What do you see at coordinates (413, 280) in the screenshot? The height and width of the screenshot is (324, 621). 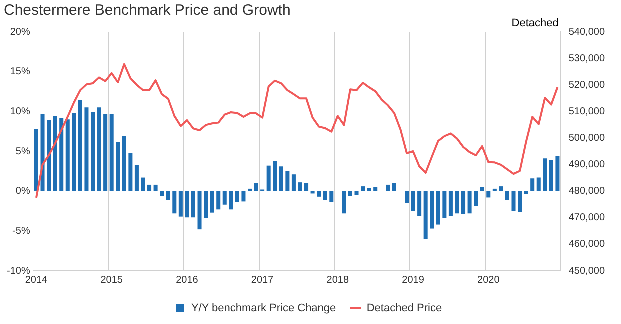 I see `x-tick-label: 2019` at bounding box center [413, 280].